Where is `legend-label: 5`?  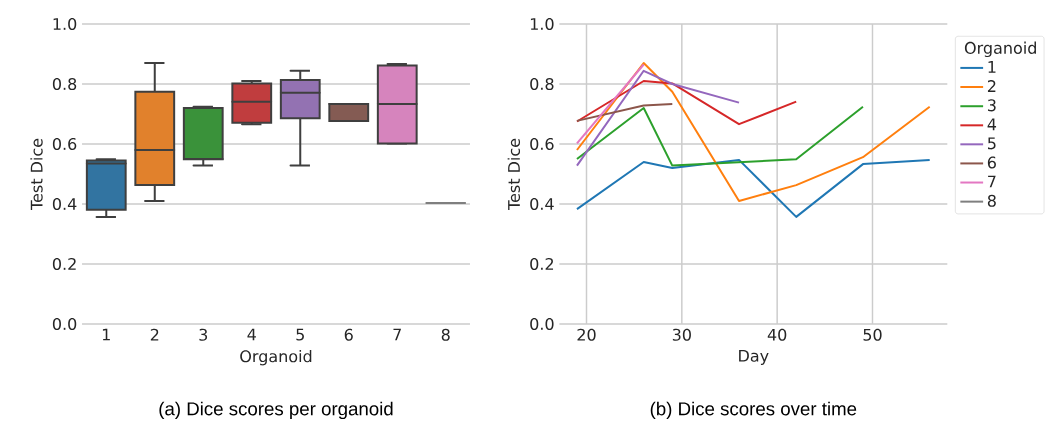 legend-label: 5 is located at coordinates (992, 143).